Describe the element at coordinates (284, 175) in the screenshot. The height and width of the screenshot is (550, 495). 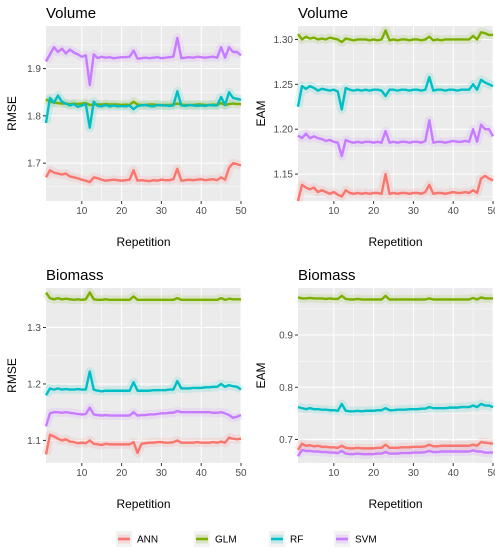
I see `y-tick-label: 1.15` at that location.